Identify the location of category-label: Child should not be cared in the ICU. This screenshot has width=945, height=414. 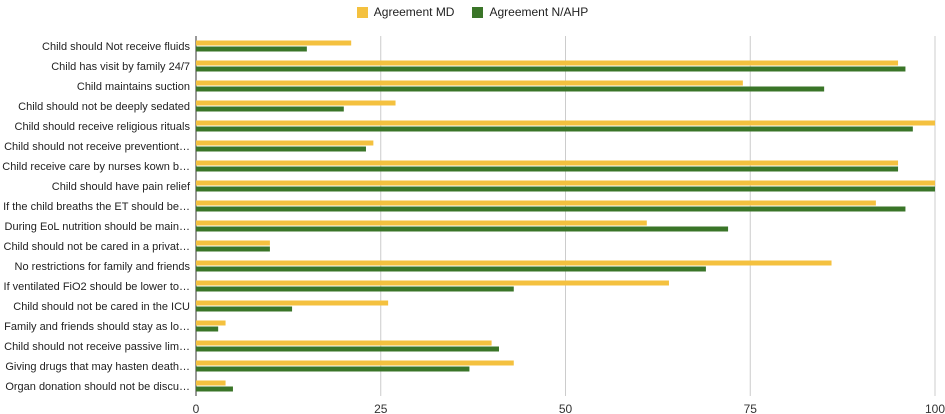
(101, 307).